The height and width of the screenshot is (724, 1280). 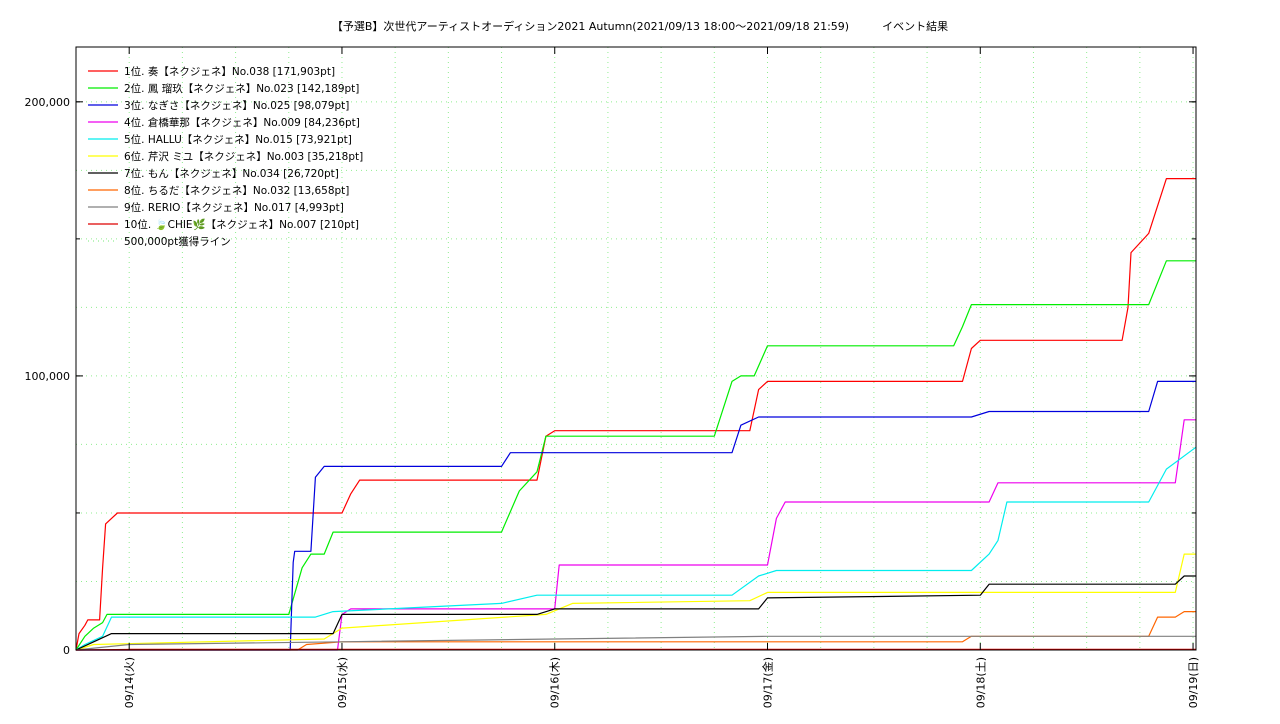 I want to click on legend-label: 6位. 芹沢 ミユ【ネクジェネ】No.003 [35,218pt], so click(x=243, y=156).